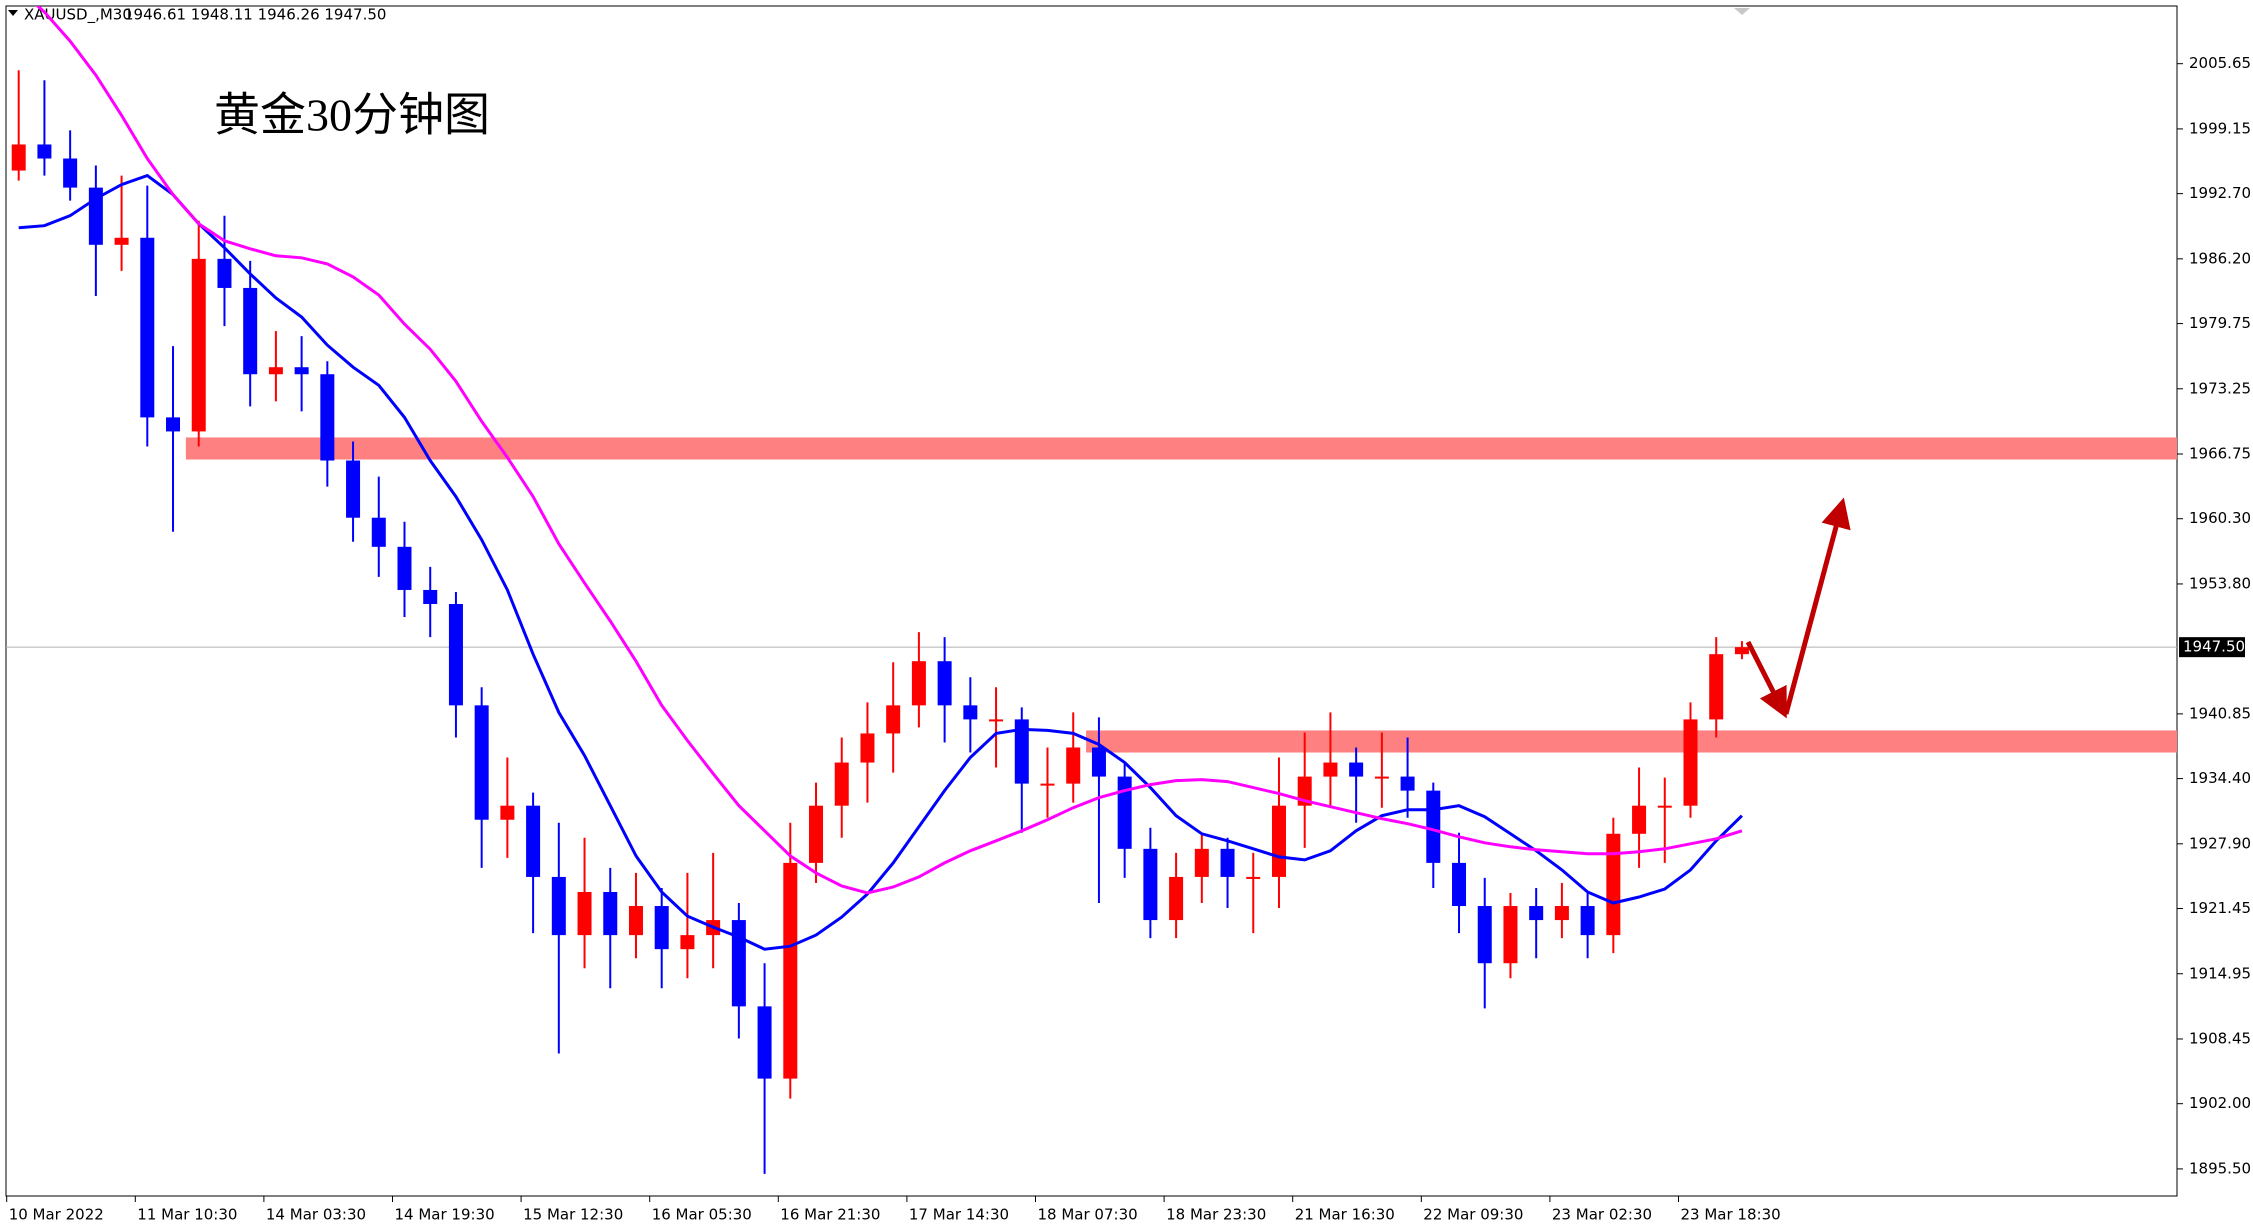 Image resolution: width=2253 pixels, height=1232 pixels. I want to click on y-tick-label: 1999.15, so click(2220, 128).